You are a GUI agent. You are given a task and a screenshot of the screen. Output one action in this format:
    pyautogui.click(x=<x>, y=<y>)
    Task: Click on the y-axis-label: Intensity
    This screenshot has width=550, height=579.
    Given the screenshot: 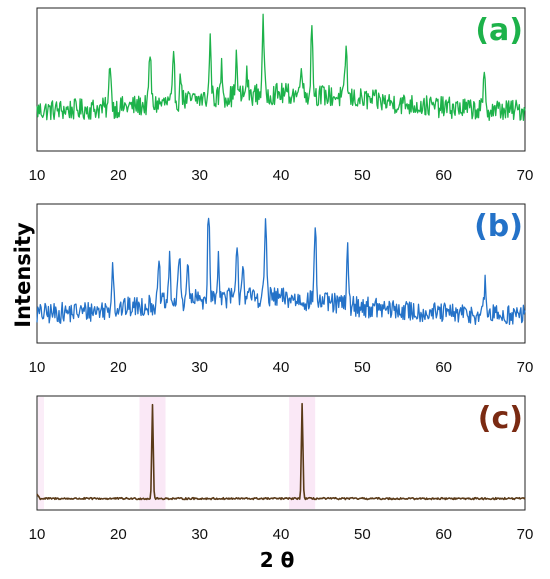 What is the action you would take?
    pyautogui.click(x=23, y=275)
    